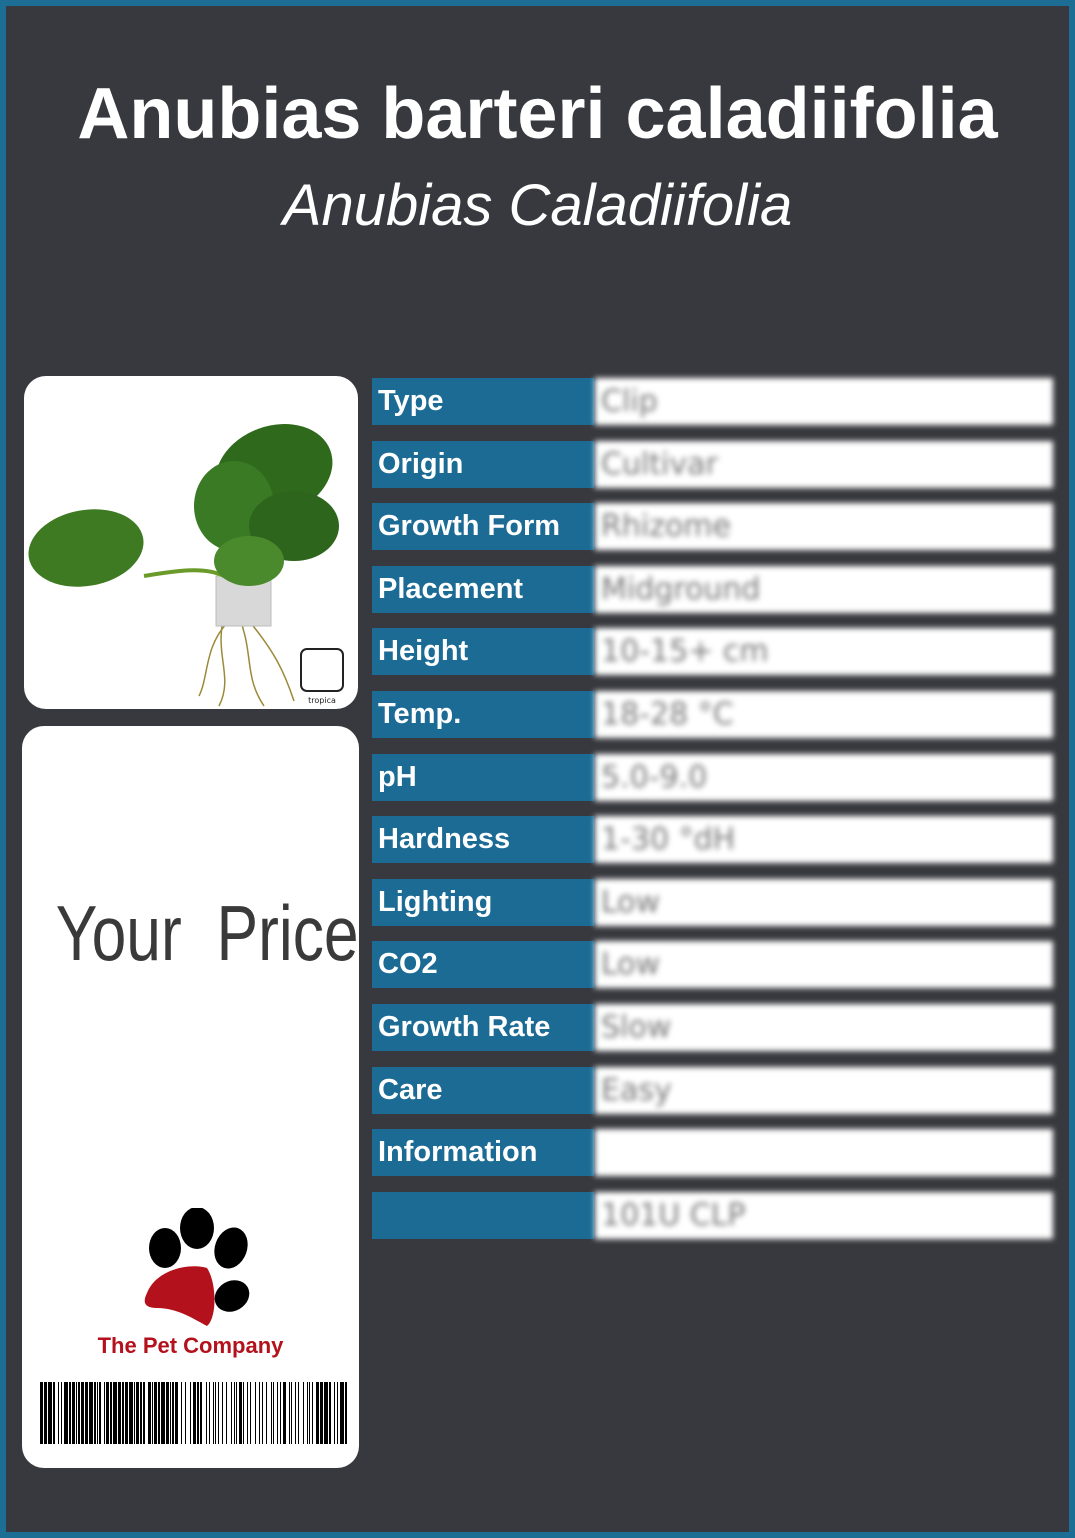 This screenshot has width=1075, height=1538. Describe the element at coordinates (483, 1153) in the screenshot. I see `spec-label: Information` at that location.